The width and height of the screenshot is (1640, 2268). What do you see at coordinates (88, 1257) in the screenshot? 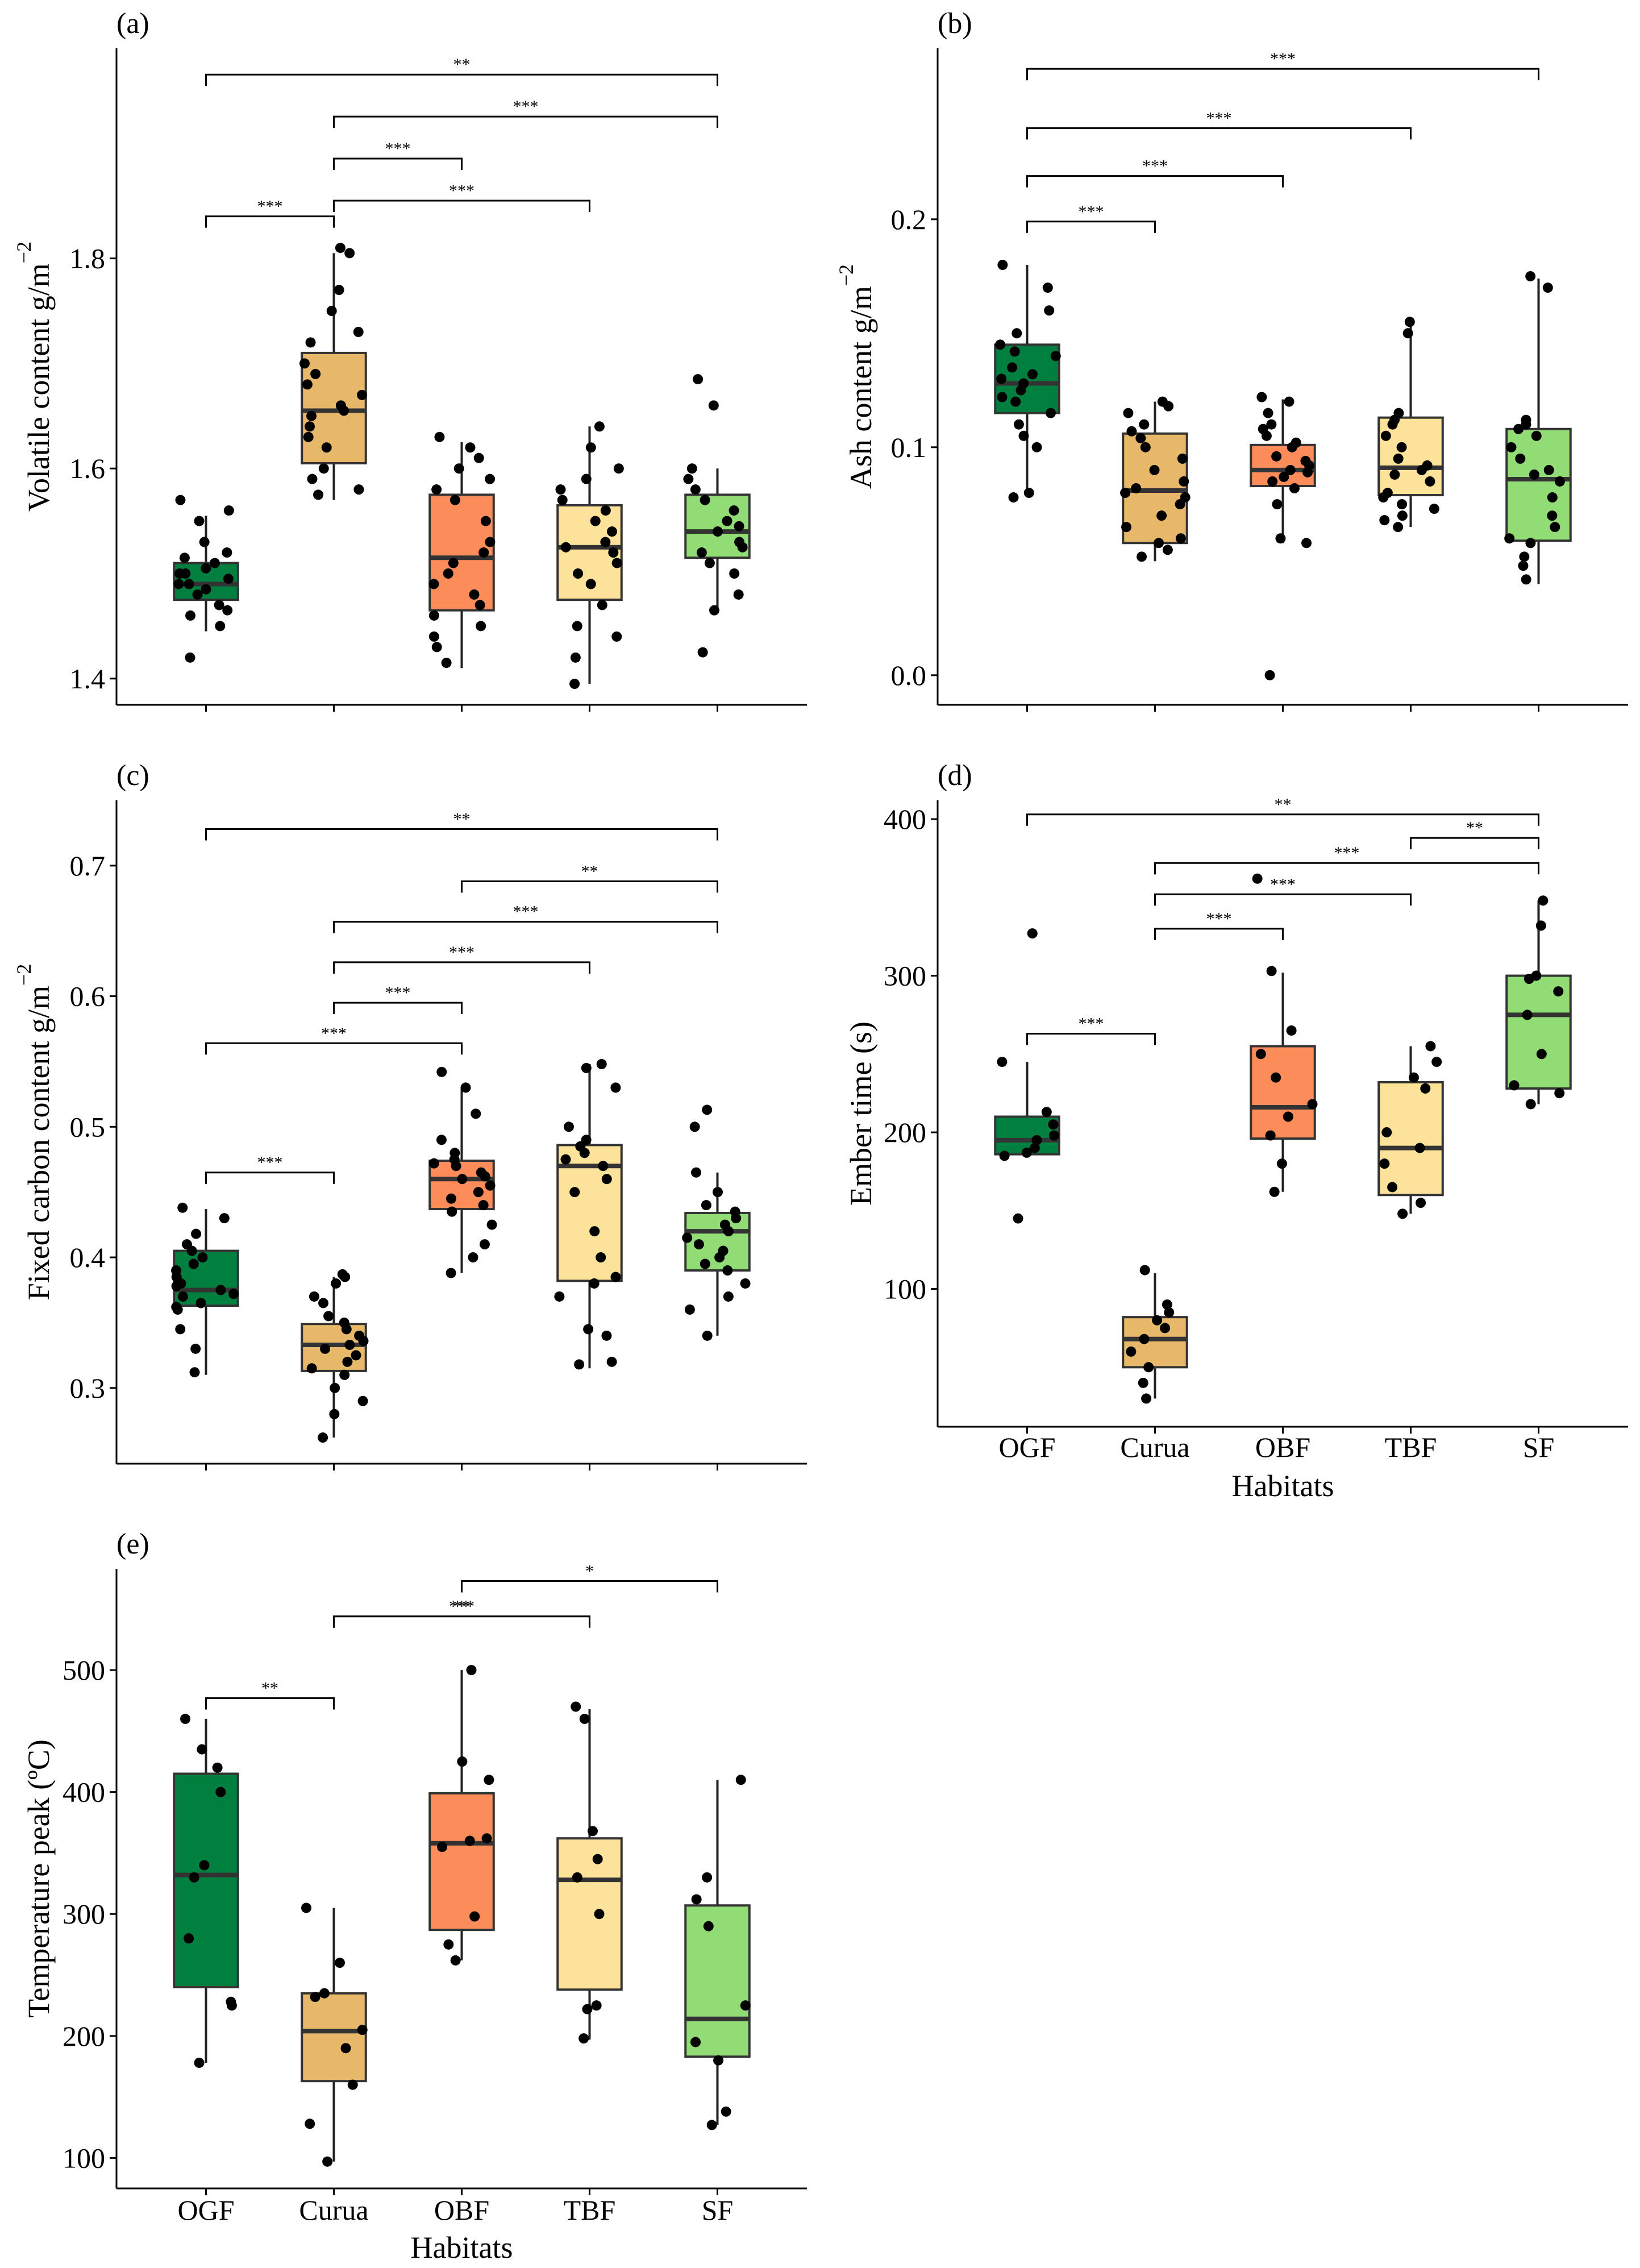
I see `y-tick-label: 0.4` at bounding box center [88, 1257].